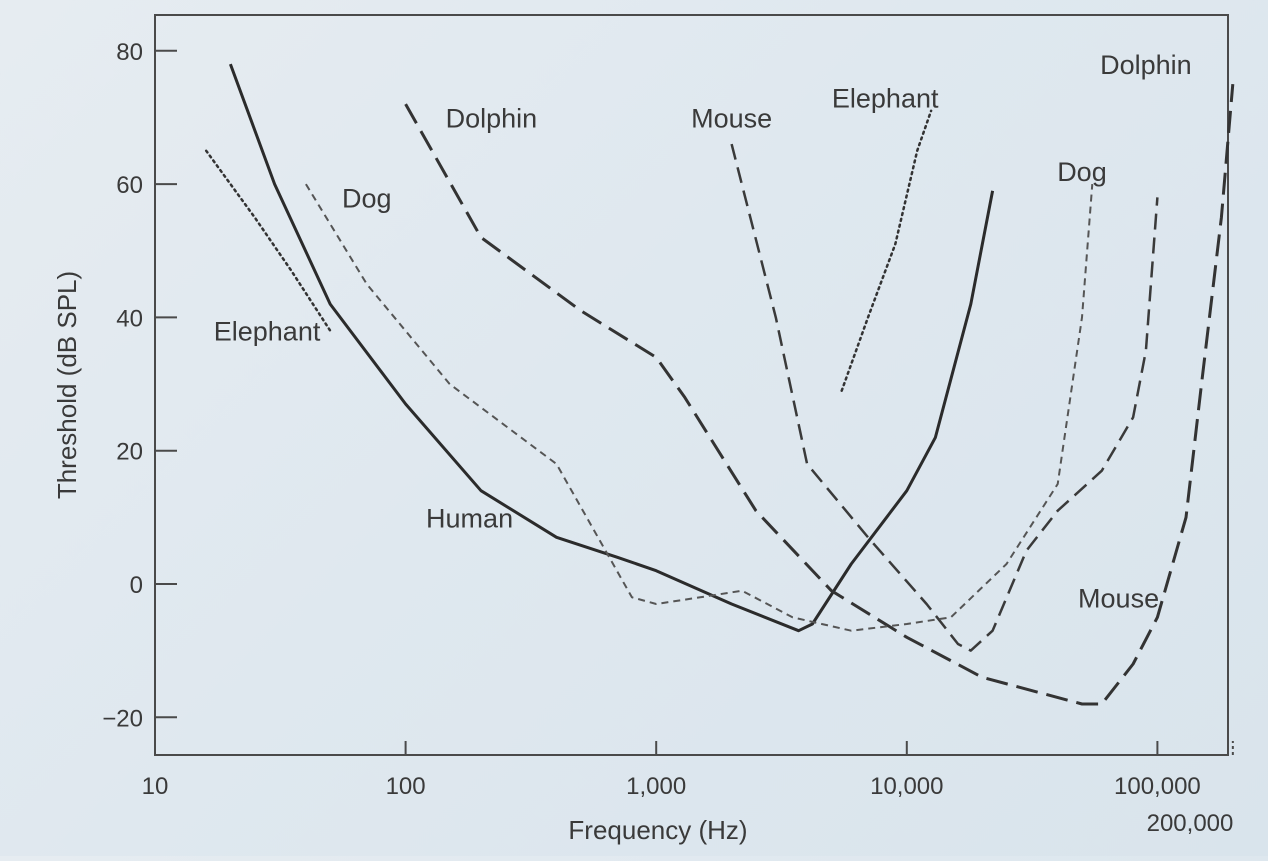 The width and height of the screenshot is (1268, 861). Describe the element at coordinates (67, 385) in the screenshot. I see `y-axis-title: Threshold (dB SPL)` at that location.